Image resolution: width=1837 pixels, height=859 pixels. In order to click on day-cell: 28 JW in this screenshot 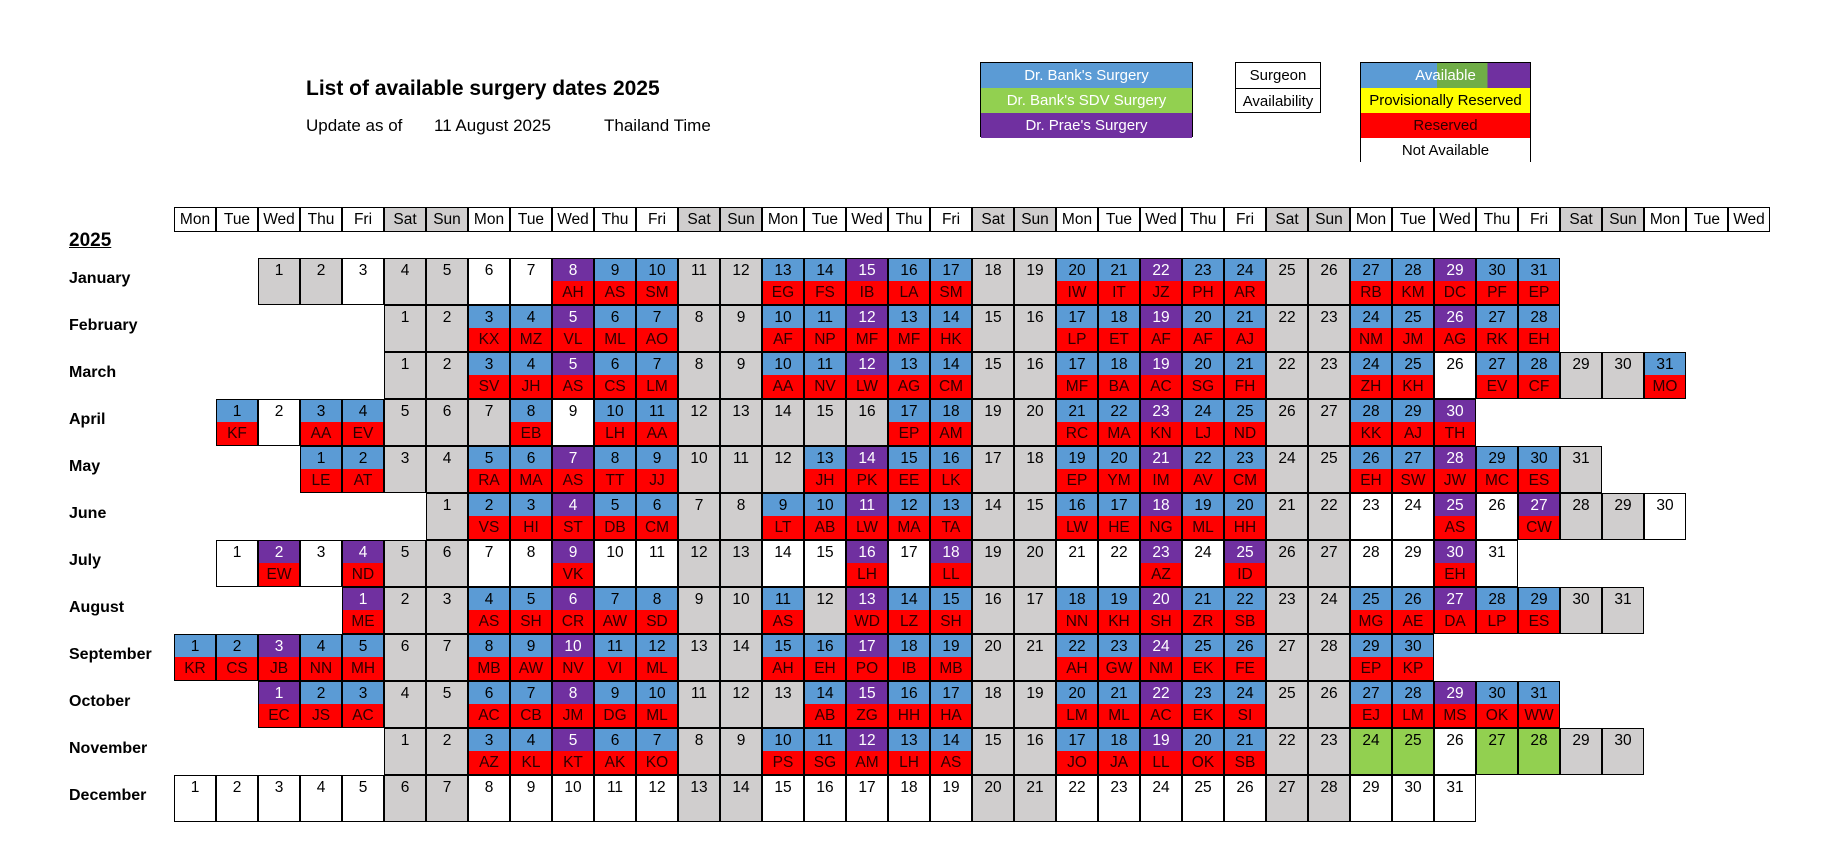, I will do `click(1455, 469)`.